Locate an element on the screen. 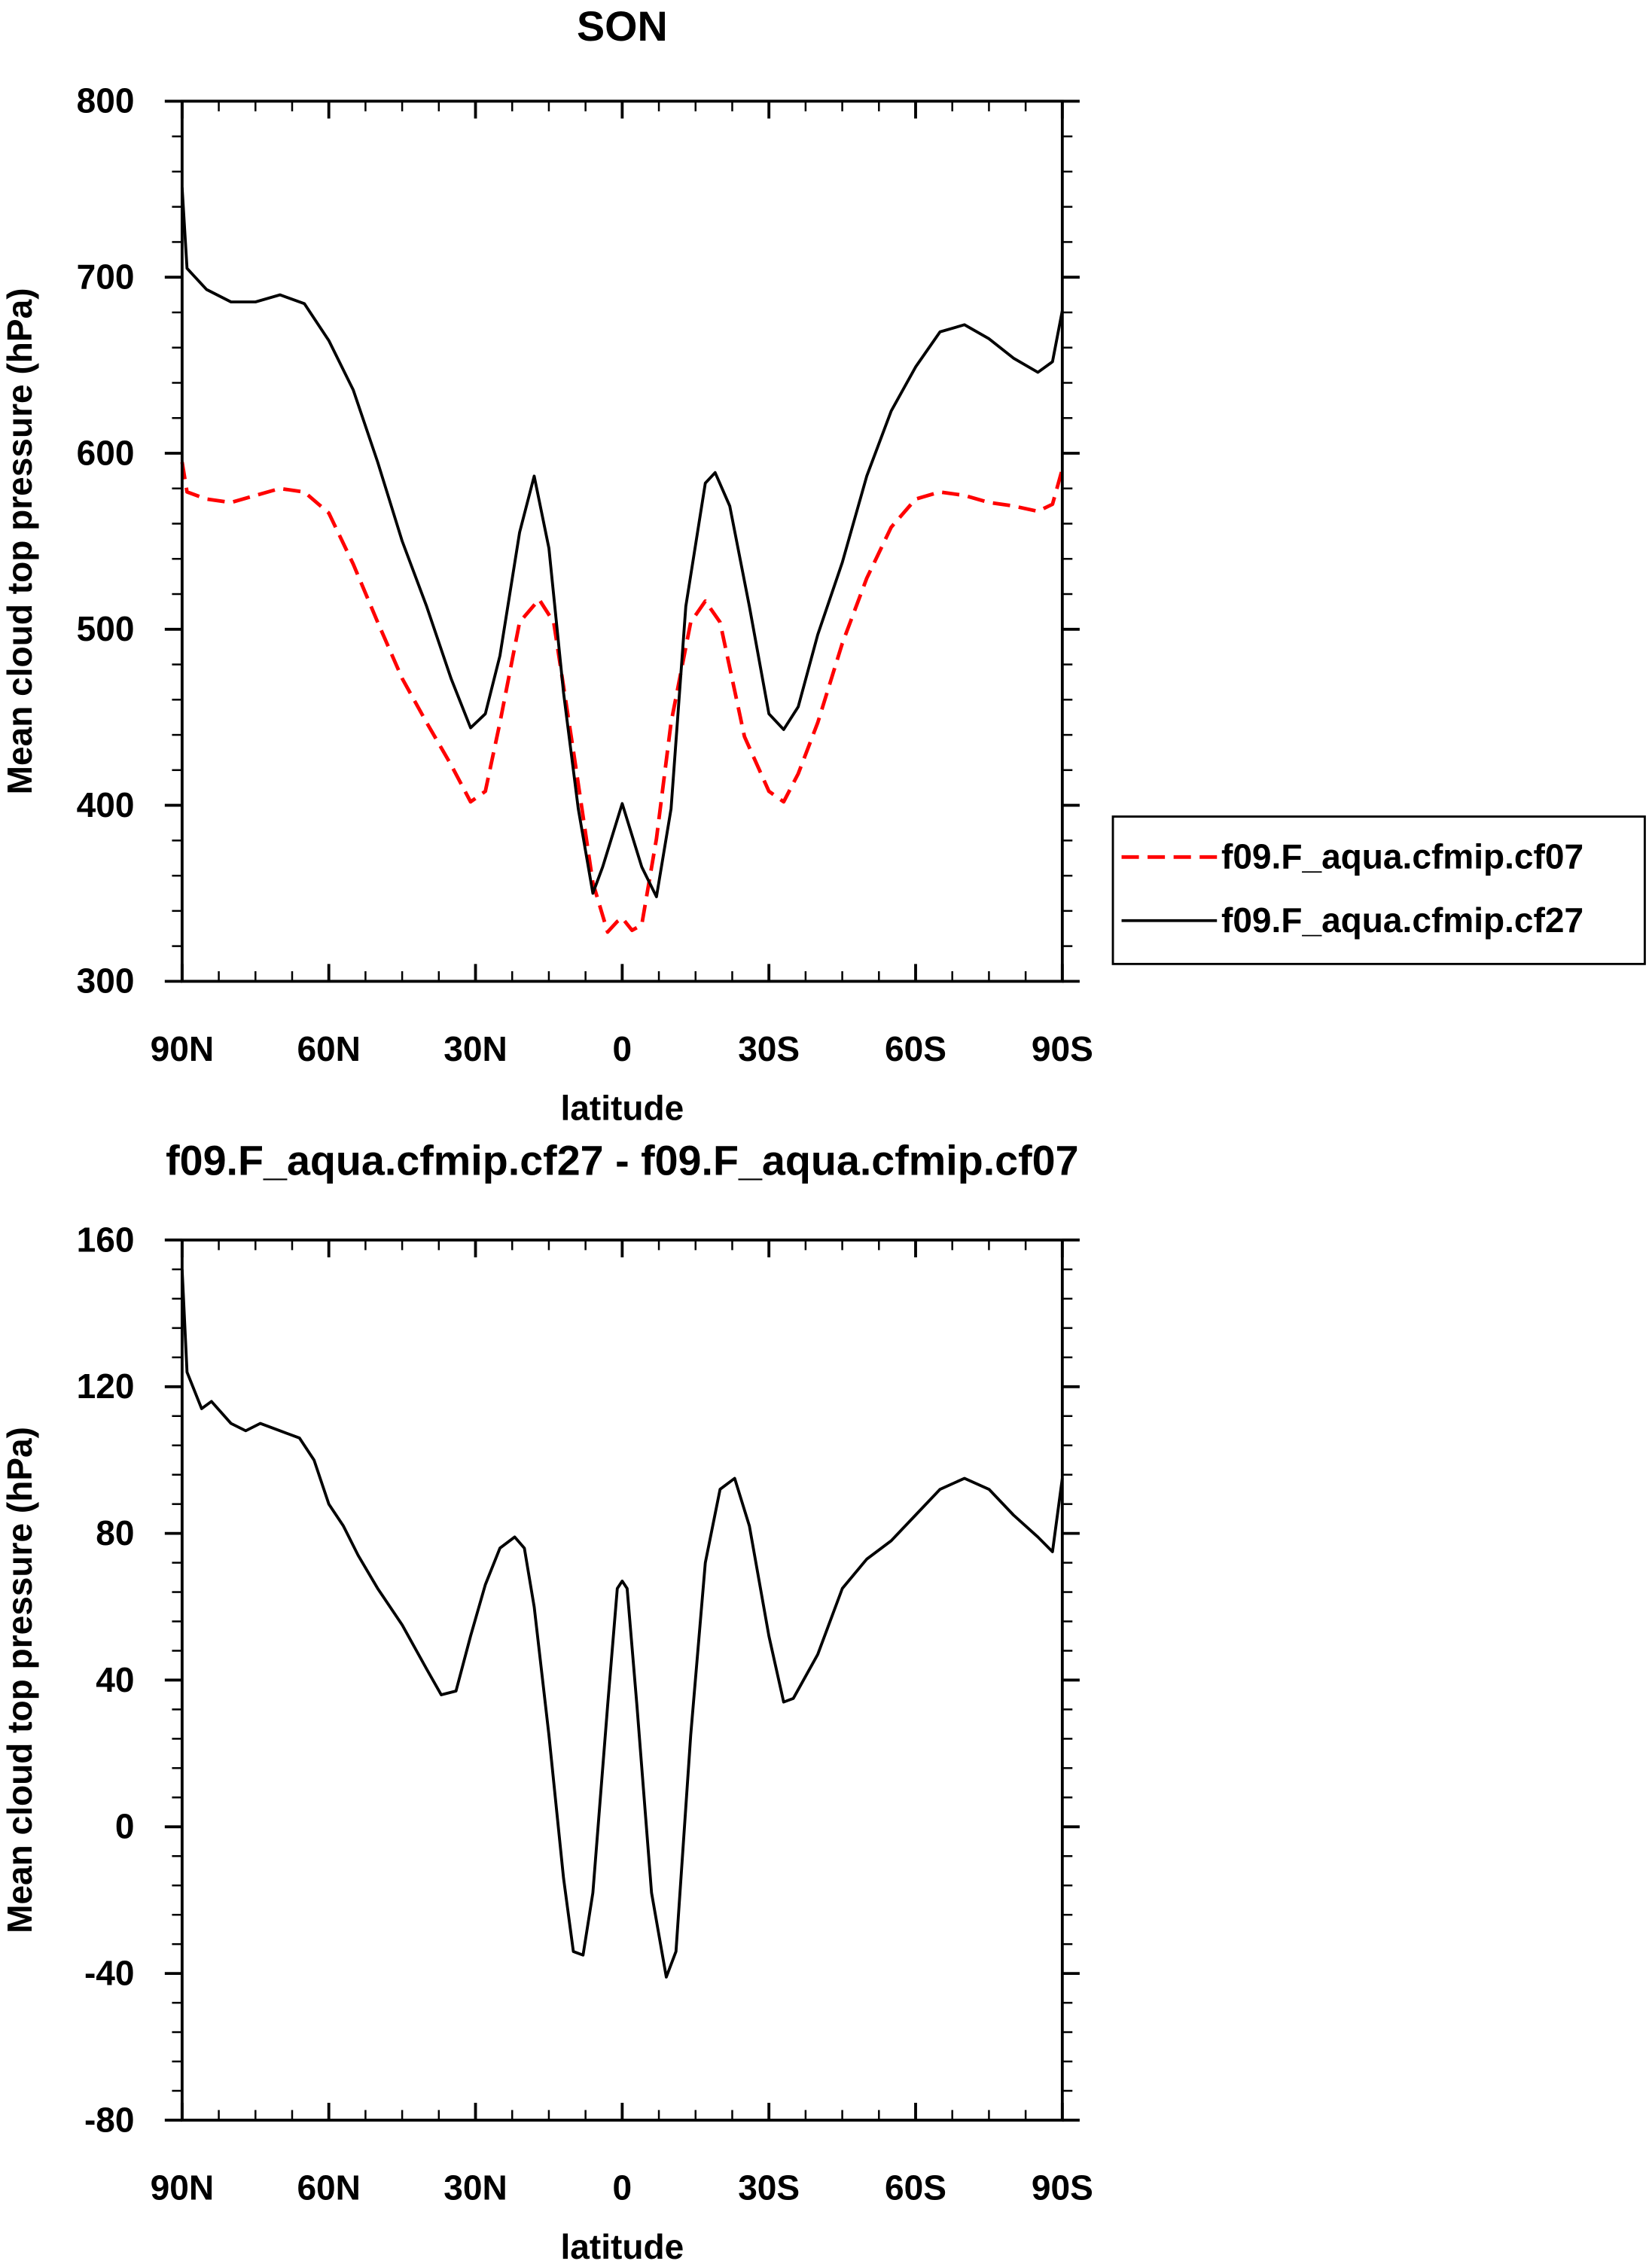 Image resolution: width=1652 pixels, height=2267 pixels. y-tick-label: 500 is located at coordinates (106, 628).